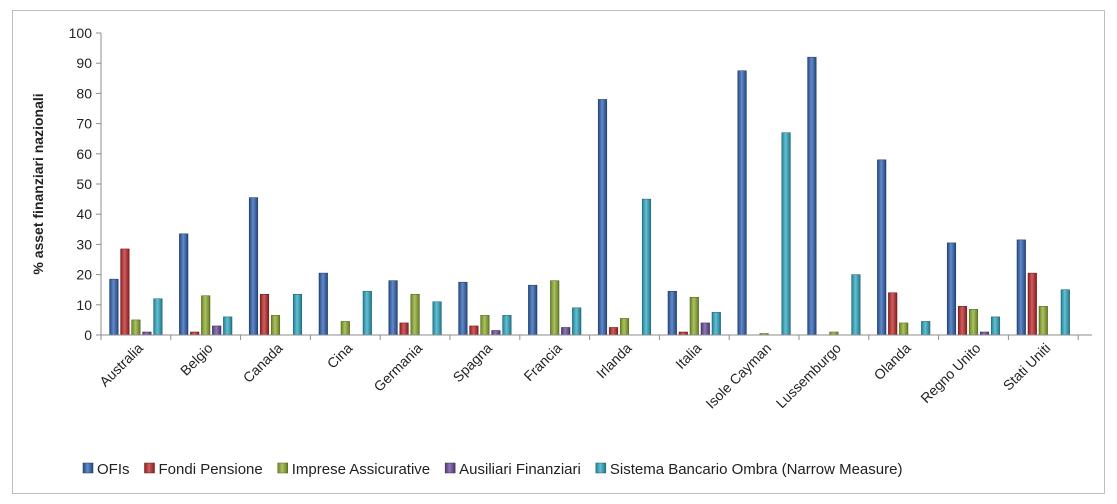  I want to click on y-tick-label: 10, so click(84, 305).